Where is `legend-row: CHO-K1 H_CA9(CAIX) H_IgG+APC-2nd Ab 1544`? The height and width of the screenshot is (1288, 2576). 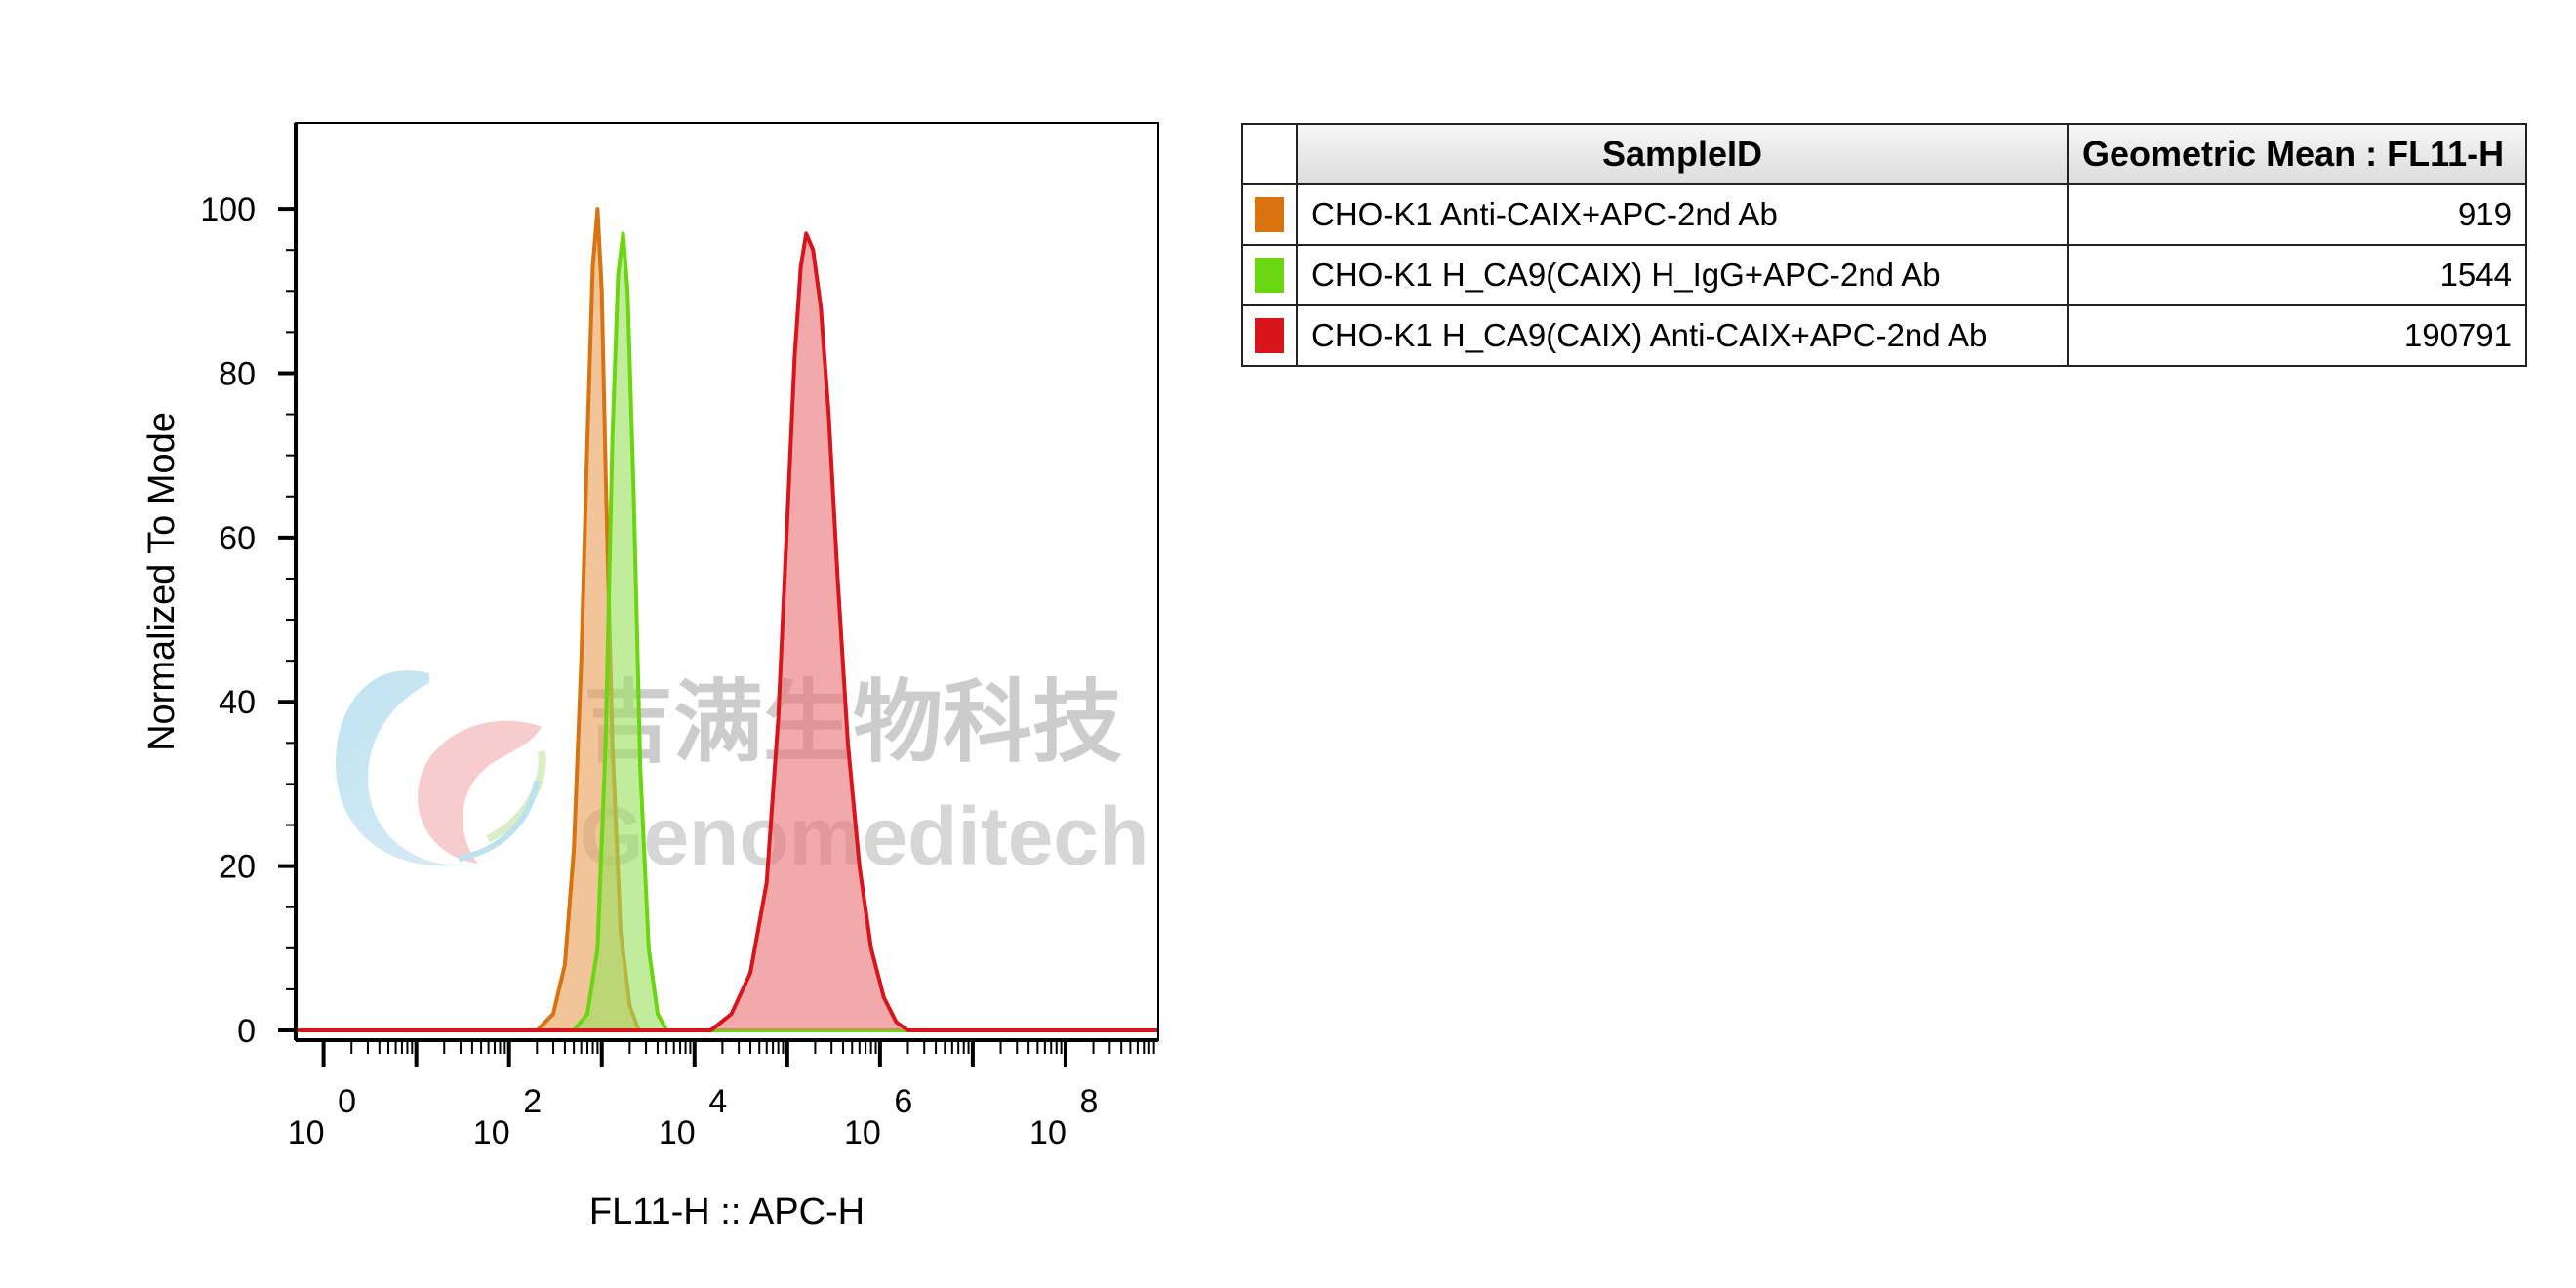 legend-row: CHO-K1 H_CA9(CAIX) H_IgG+APC-2nd Ab 1544 is located at coordinates (1884, 275).